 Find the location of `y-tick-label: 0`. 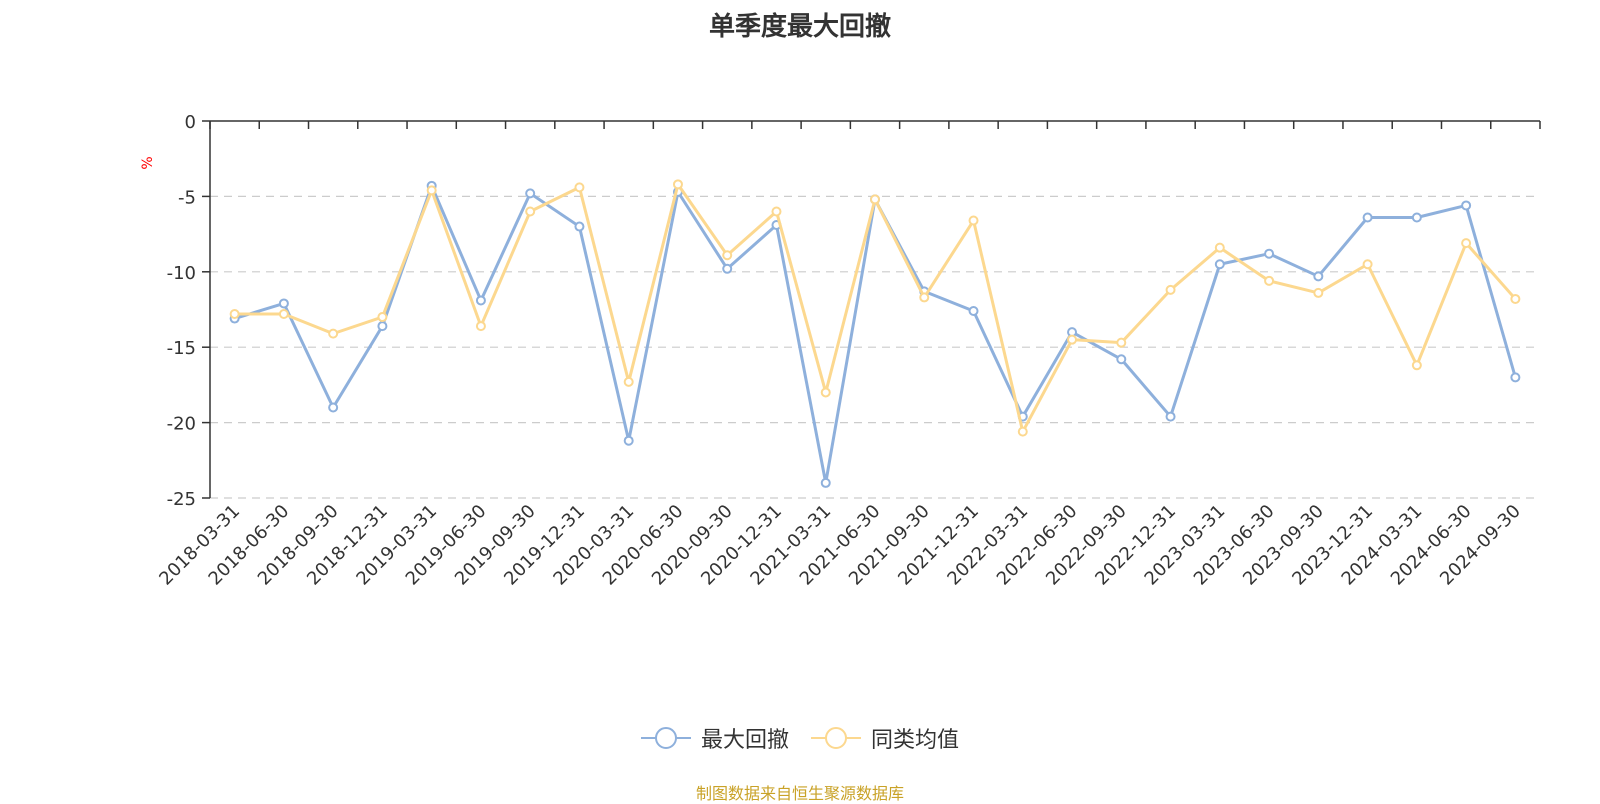

y-tick-label: 0 is located at coordinates (190, 122).